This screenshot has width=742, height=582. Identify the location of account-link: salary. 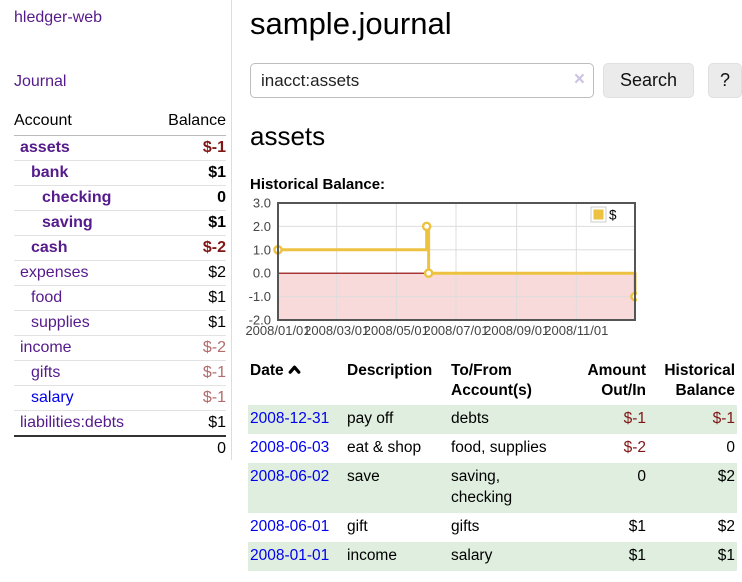
(52, 397).